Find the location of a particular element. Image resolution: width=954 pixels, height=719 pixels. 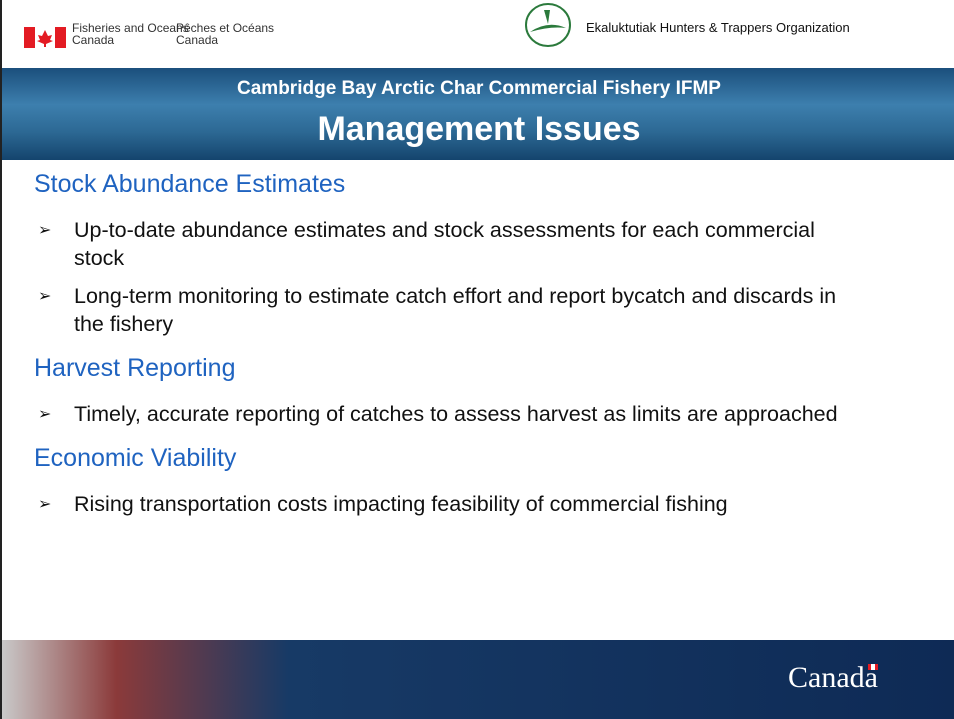

footer is located at coordinates (478, 679).